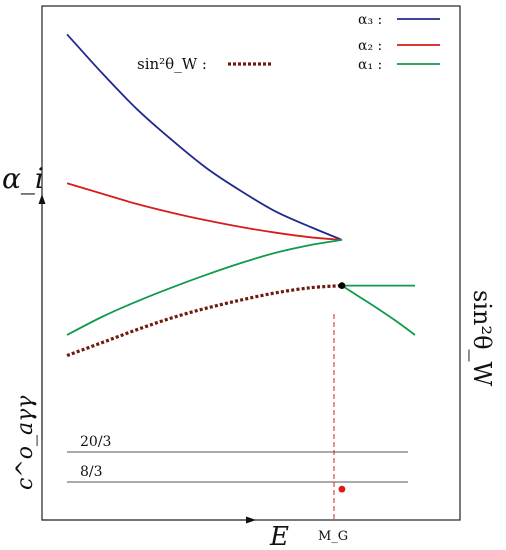 Image resolution: width=506 pixels, height=550 pixels. What do you see at coordinates (482, 338) in the screenshot?
I see `y-axis-label-sin2thetaw: sin²θ_W` at bounding box center [482, 338].